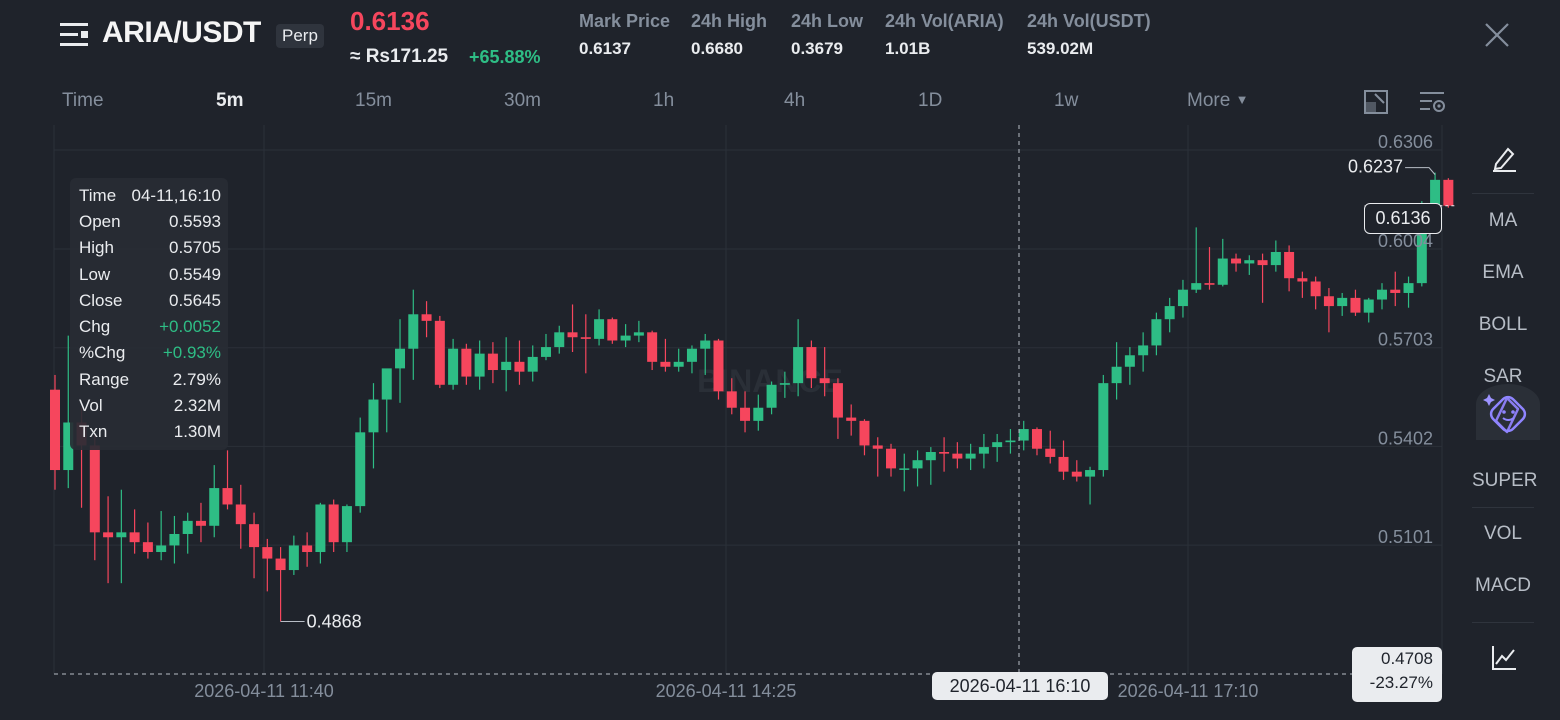 The image size is (1560, 720). What do you see at coordinates (93, 431) in the screenshot?
I see `tooltip-label: Txn` at bounding box center [93, 431].